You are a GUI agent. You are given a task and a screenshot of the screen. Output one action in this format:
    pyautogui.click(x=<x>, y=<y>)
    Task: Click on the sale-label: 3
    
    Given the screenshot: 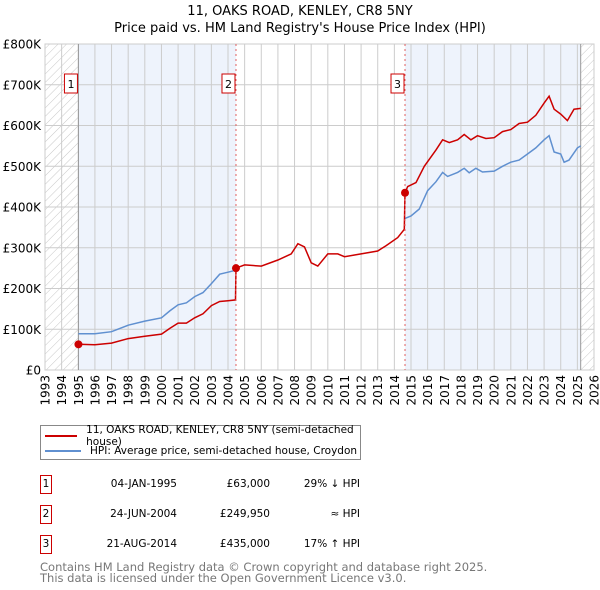 What is the action you would take?
    pyautogui.click(x=397, y=84)
    